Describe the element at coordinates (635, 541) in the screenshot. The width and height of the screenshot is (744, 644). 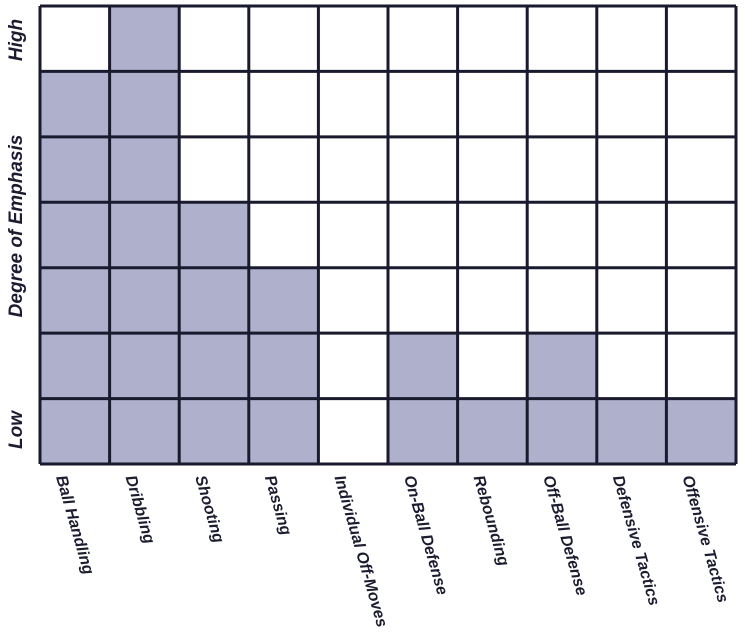
I see `x-tick-label-defensive-tactics: Defensive Tactics` at that location.